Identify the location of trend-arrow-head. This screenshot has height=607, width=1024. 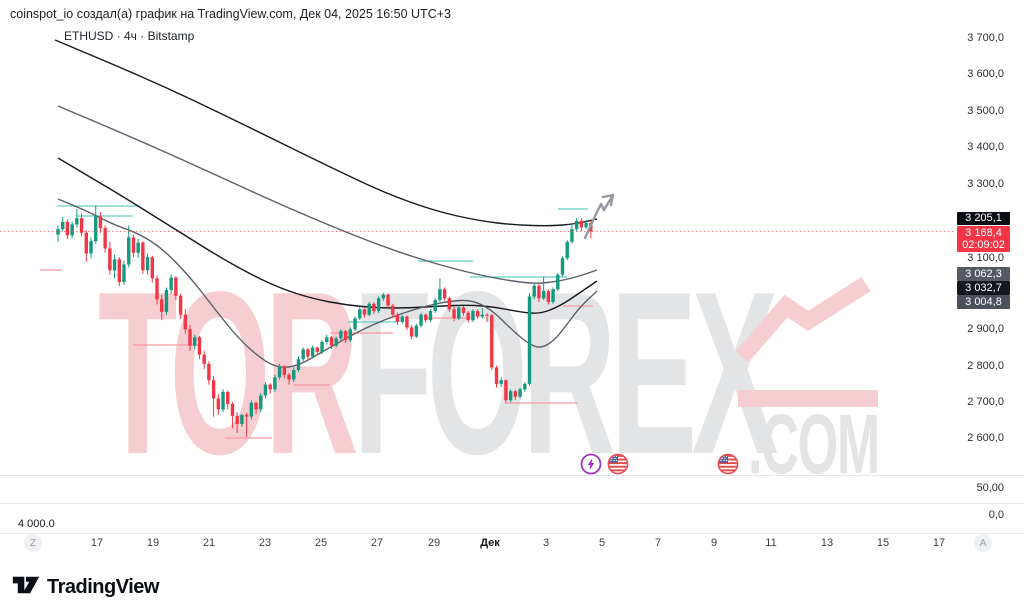
(612, 200).